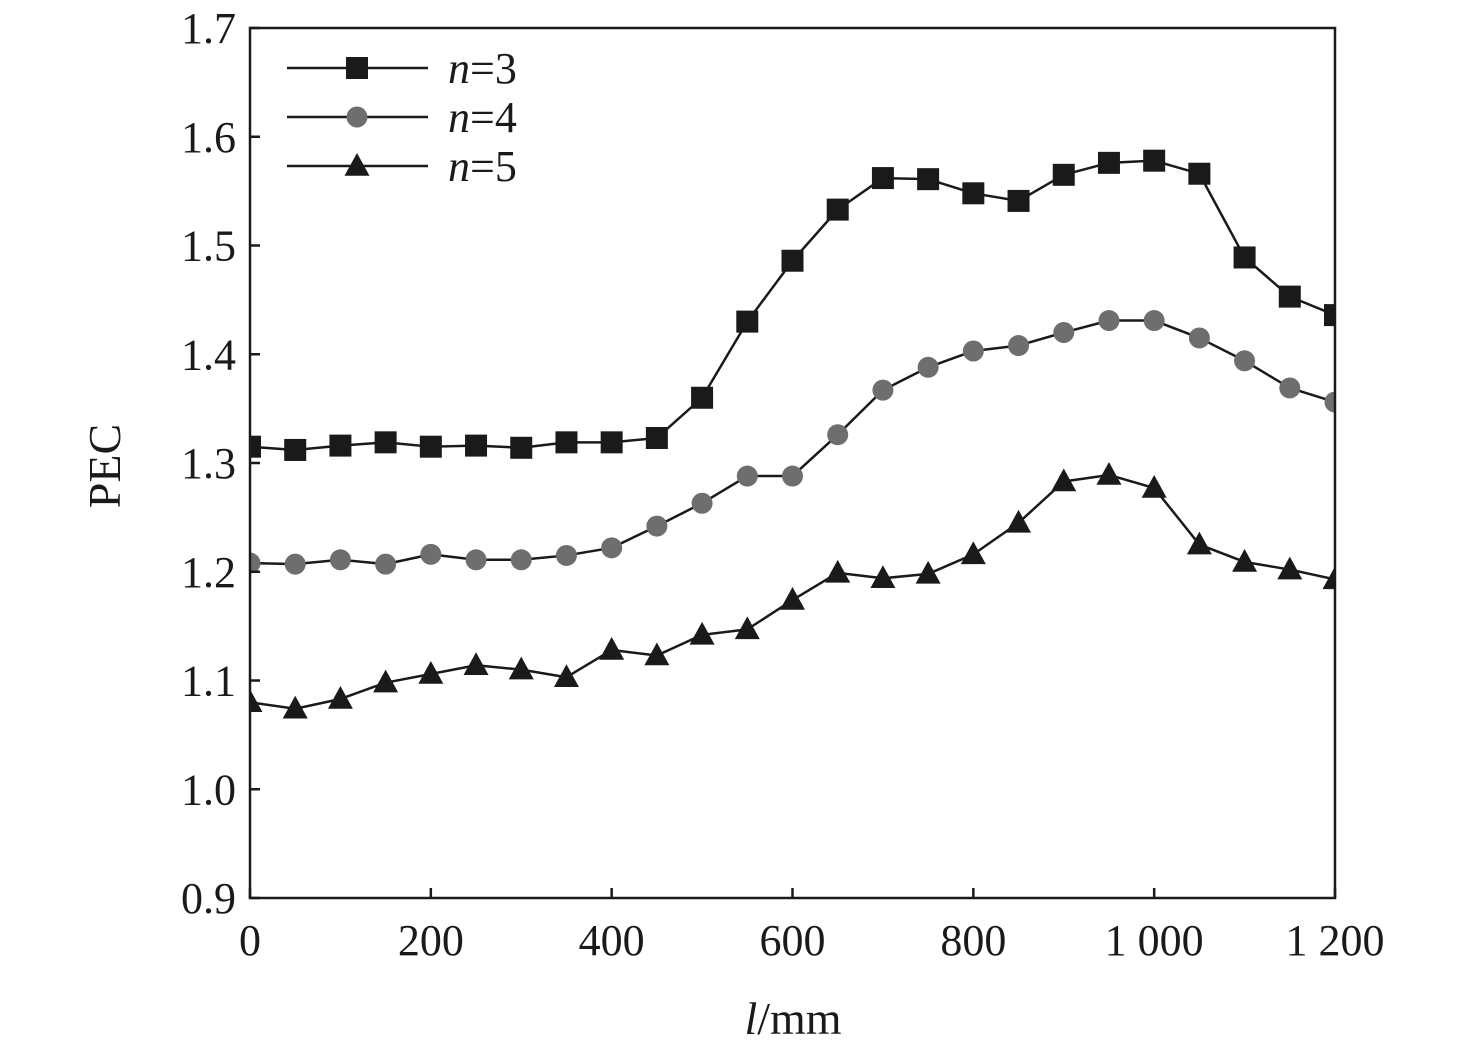 This screenshot has height=1052, width=1476. What do you see at coordinates (612, 940) in the screenshot?
I see `x-tick-label: 400` at bounding box center [612, 940].